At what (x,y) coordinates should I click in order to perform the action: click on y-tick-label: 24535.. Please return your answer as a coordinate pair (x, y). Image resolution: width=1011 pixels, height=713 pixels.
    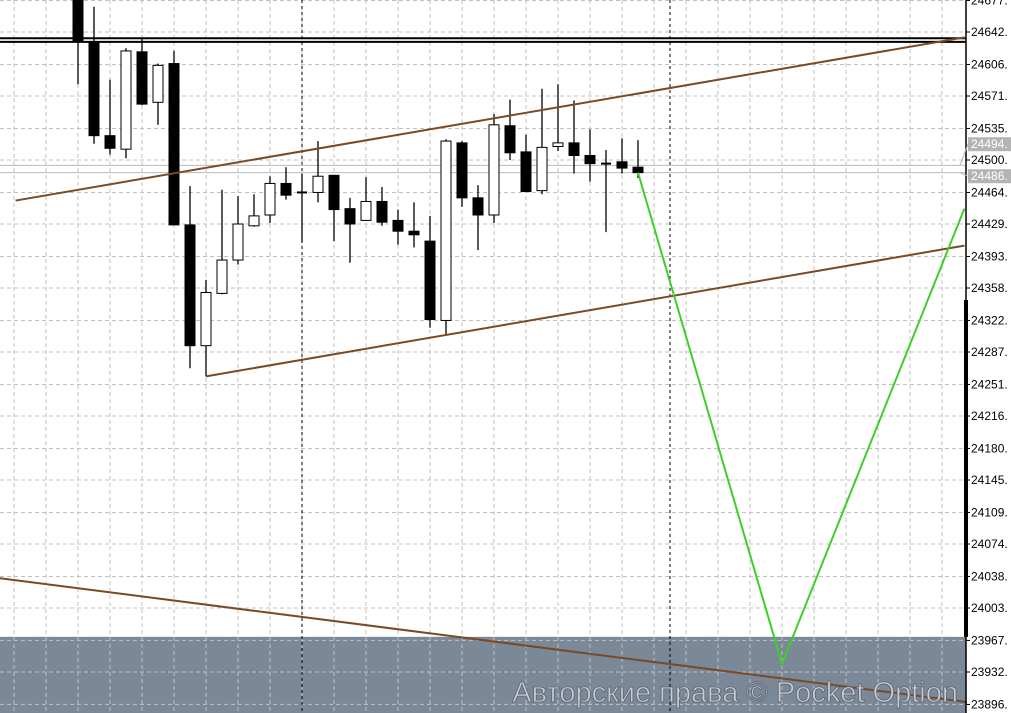
    Looking at the image, I should click on (989, 128).